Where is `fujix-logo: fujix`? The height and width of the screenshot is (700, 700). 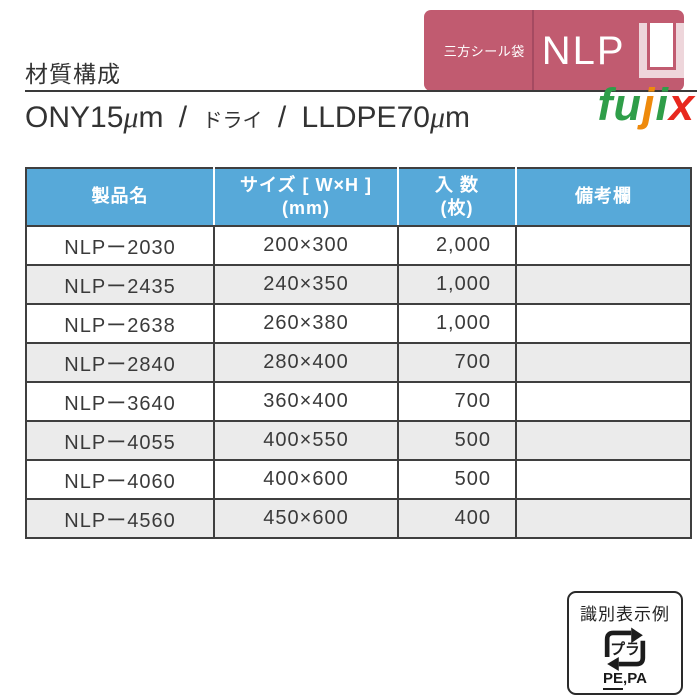
fujix-logo: fujix is located at coordinates (646, 104).